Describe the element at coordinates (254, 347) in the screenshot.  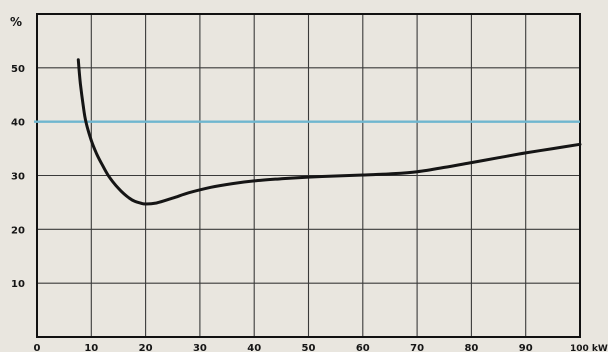
I see `x-tick-label-40: 40` at that location.